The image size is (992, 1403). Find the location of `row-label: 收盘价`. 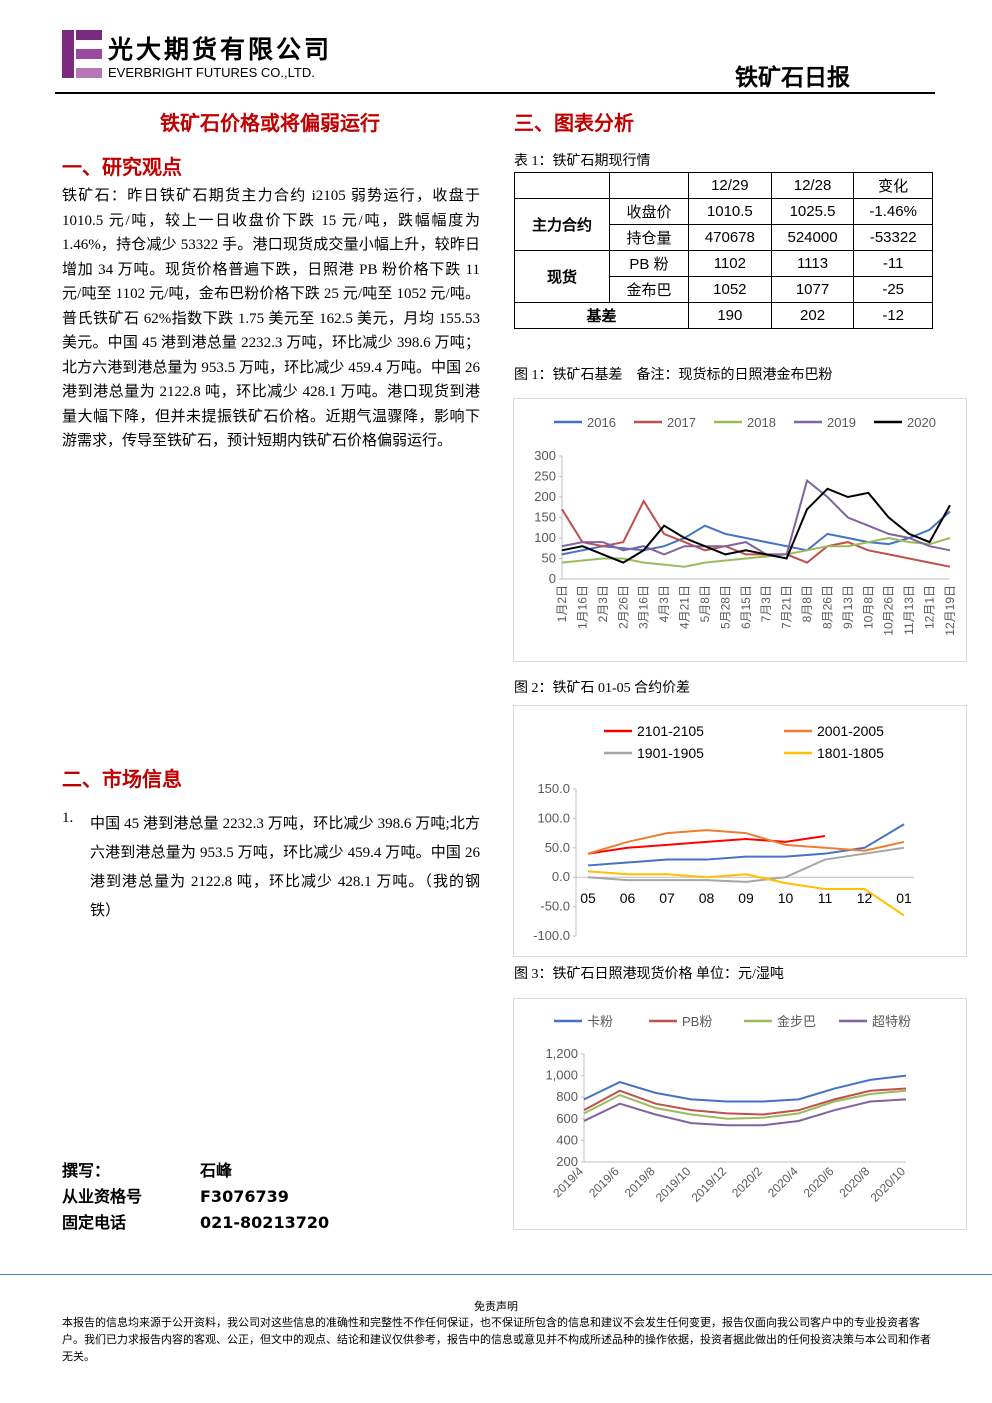

row-label: 收盘价 is located at coordinates (649, 211).